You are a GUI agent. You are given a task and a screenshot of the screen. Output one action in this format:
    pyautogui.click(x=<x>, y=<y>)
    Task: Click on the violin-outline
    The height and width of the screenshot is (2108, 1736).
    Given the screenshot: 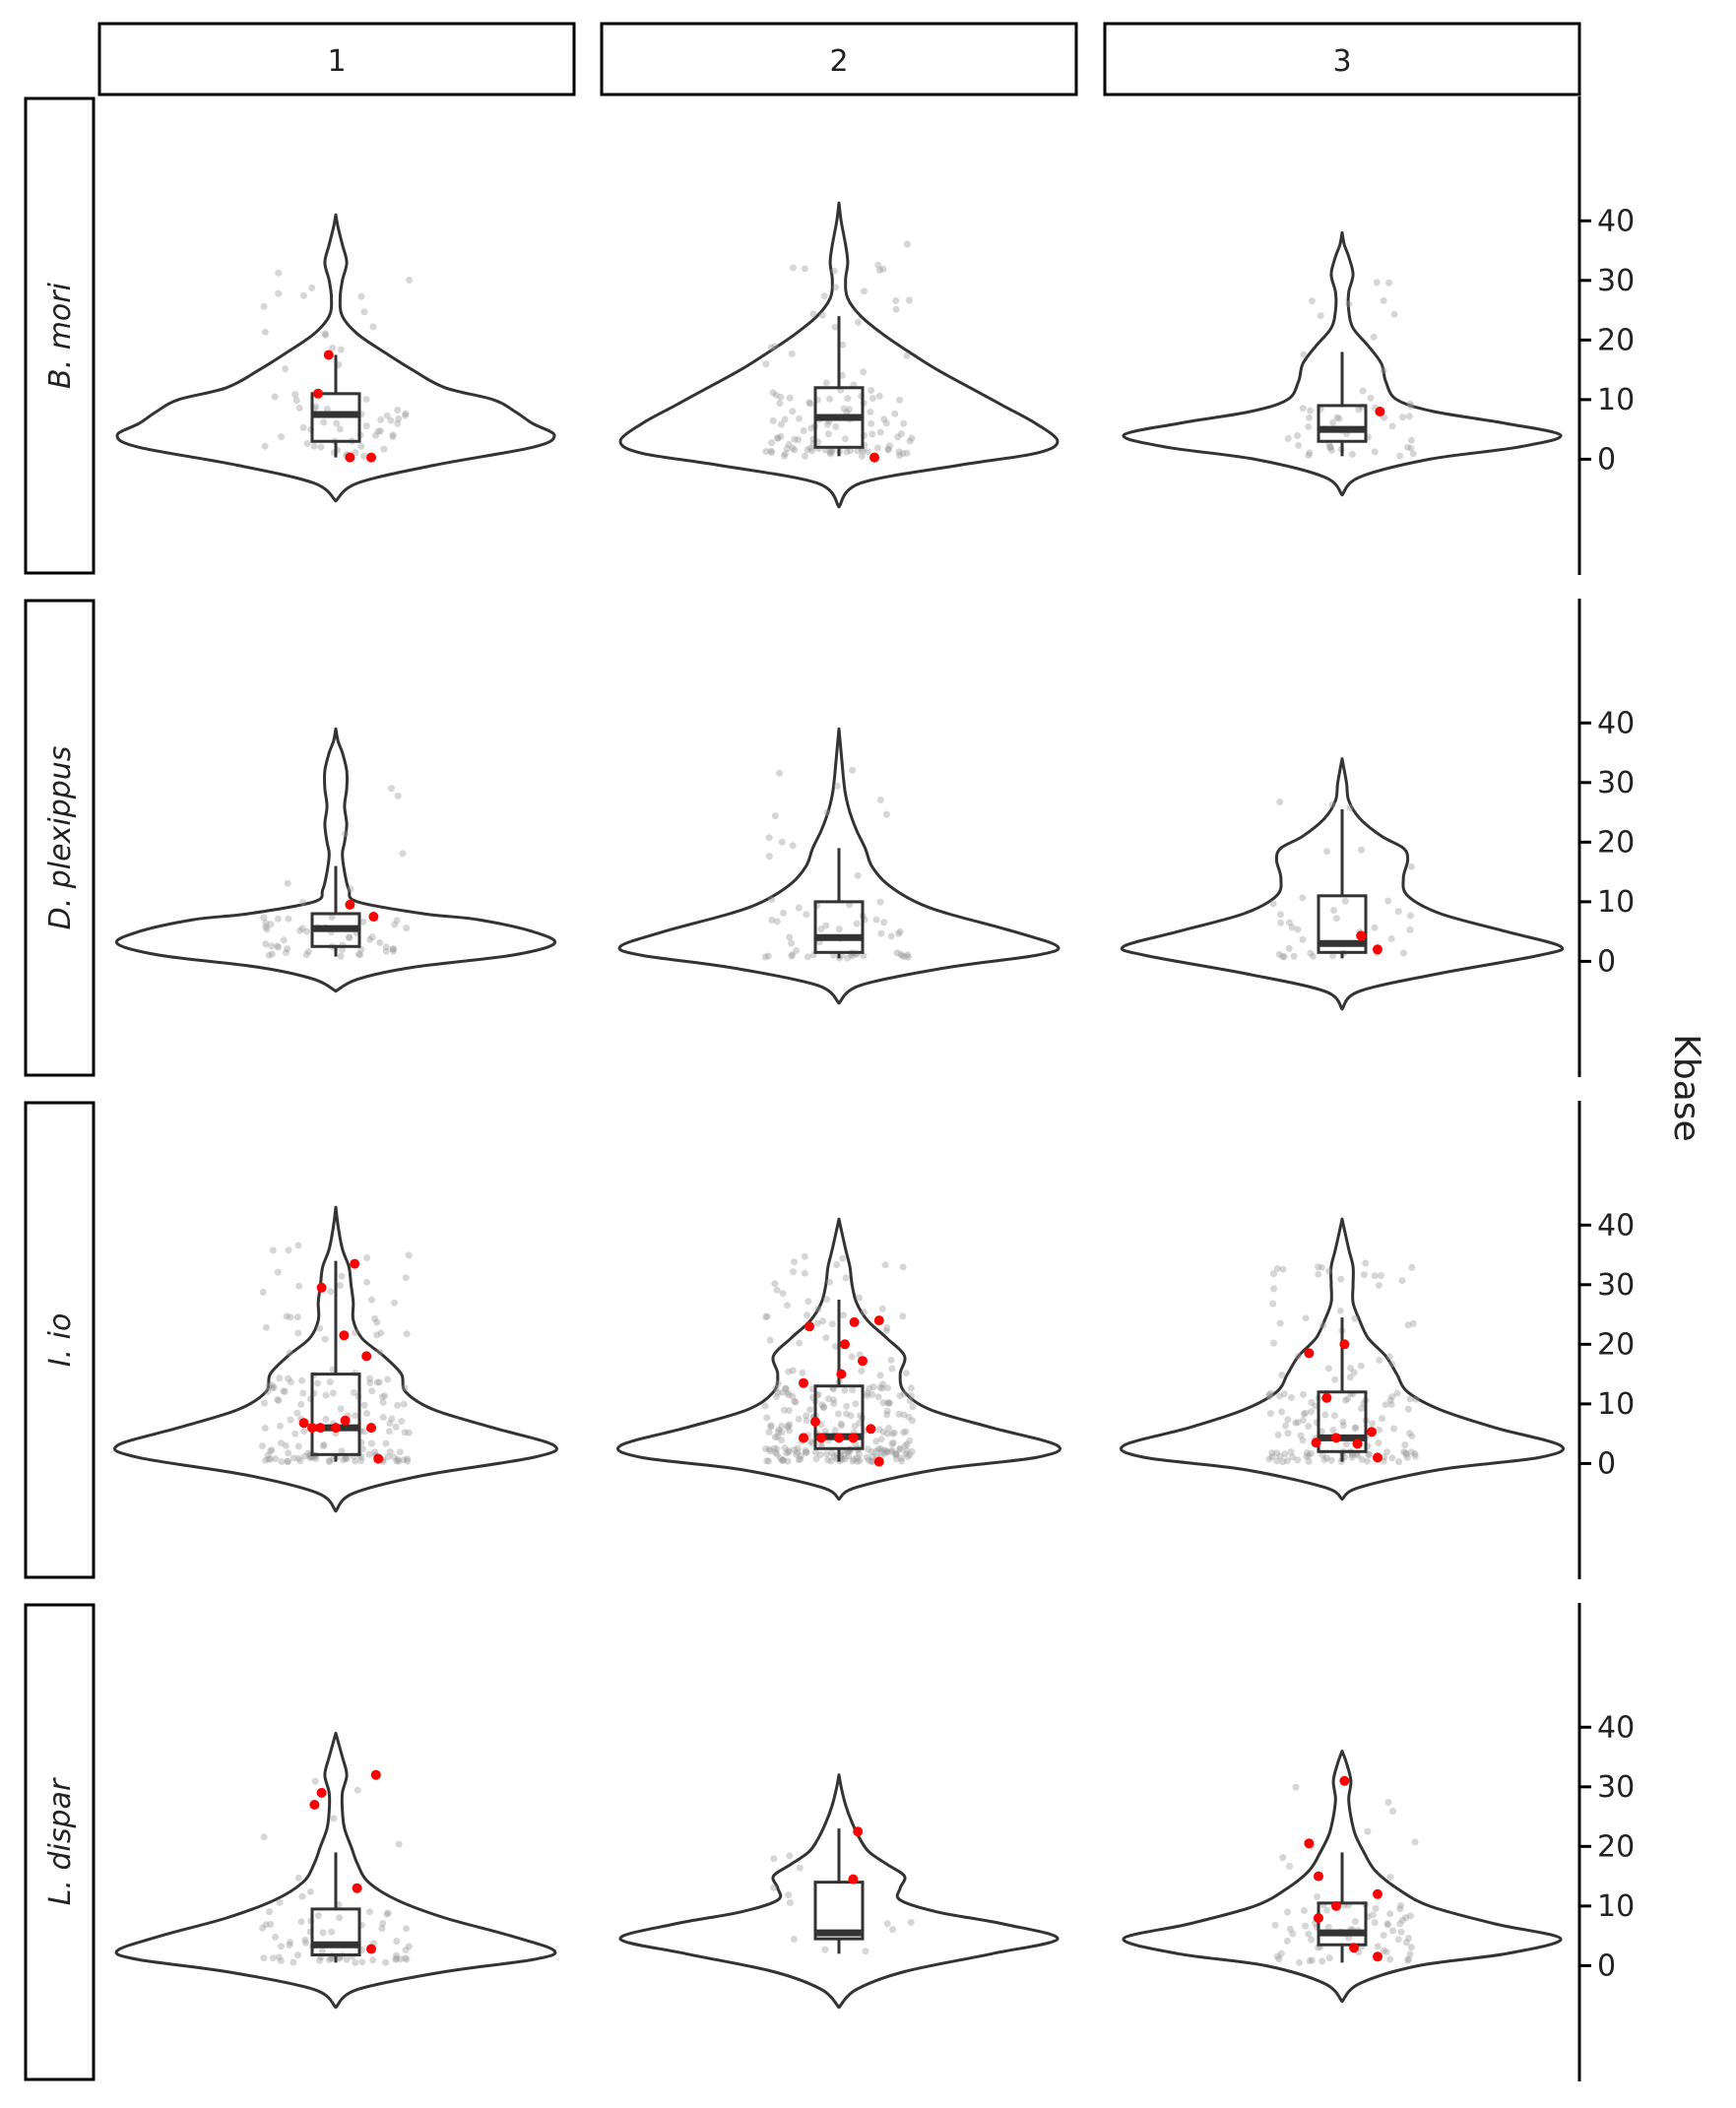 What is the action you would take?
    pyautogui.click(x=1342, y=1877)
    